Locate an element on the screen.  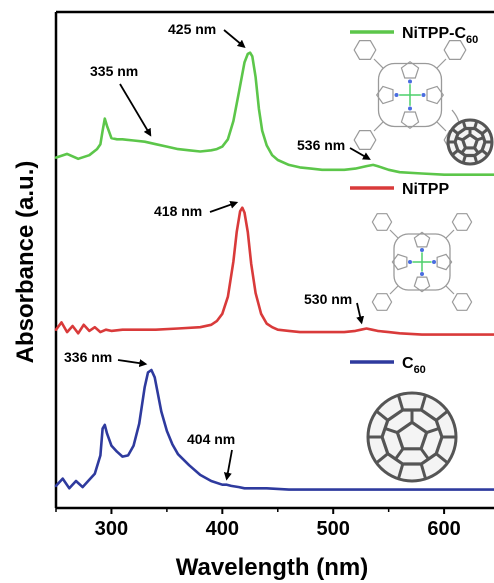
c60-structure-image is located at coordinates (412, 437).